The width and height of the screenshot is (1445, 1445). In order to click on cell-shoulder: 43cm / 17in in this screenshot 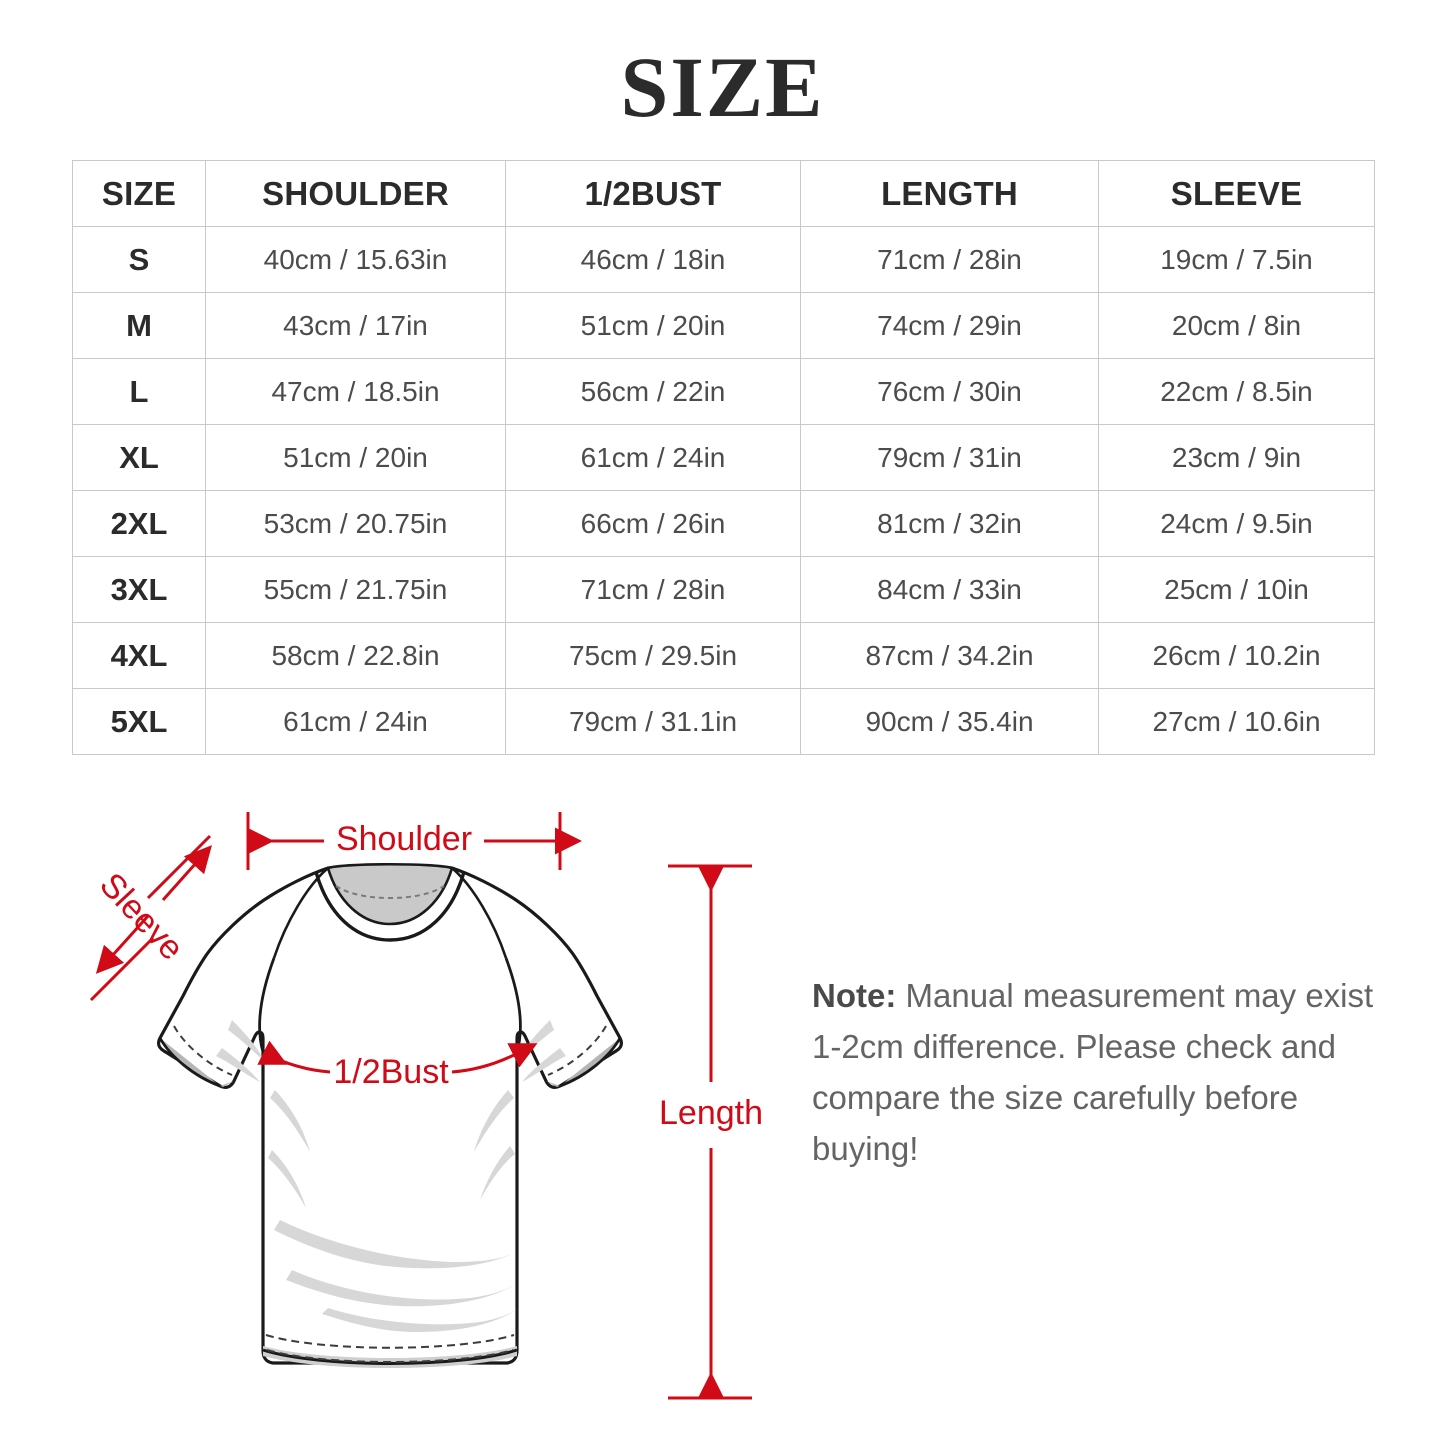, I will do `click(355, 325)`.